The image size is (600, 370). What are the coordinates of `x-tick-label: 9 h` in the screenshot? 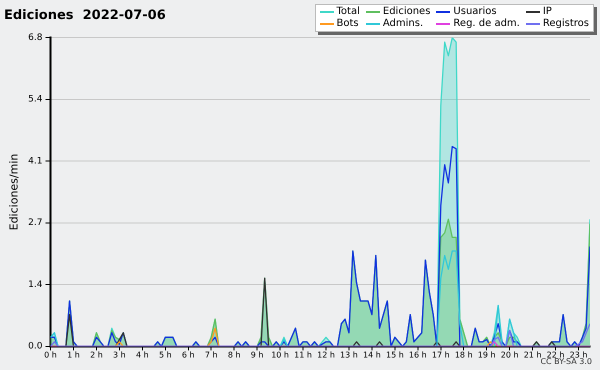 It's located at (257, 355).